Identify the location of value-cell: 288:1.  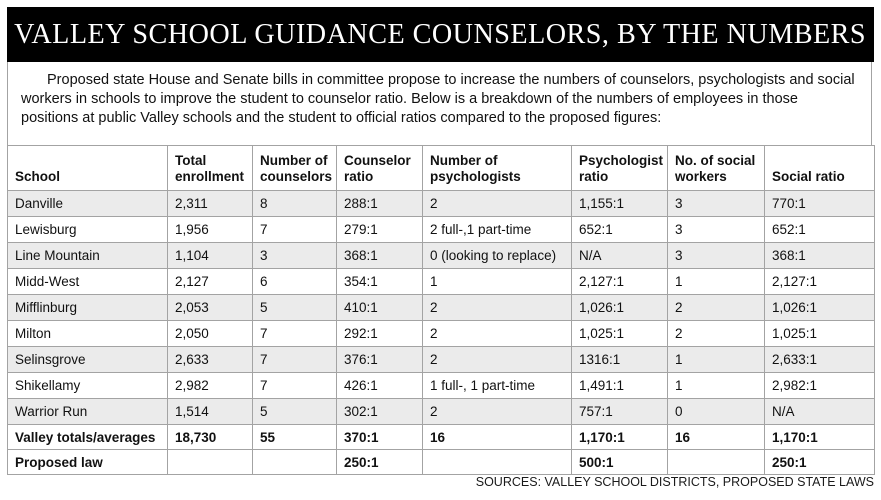
(379, 203).